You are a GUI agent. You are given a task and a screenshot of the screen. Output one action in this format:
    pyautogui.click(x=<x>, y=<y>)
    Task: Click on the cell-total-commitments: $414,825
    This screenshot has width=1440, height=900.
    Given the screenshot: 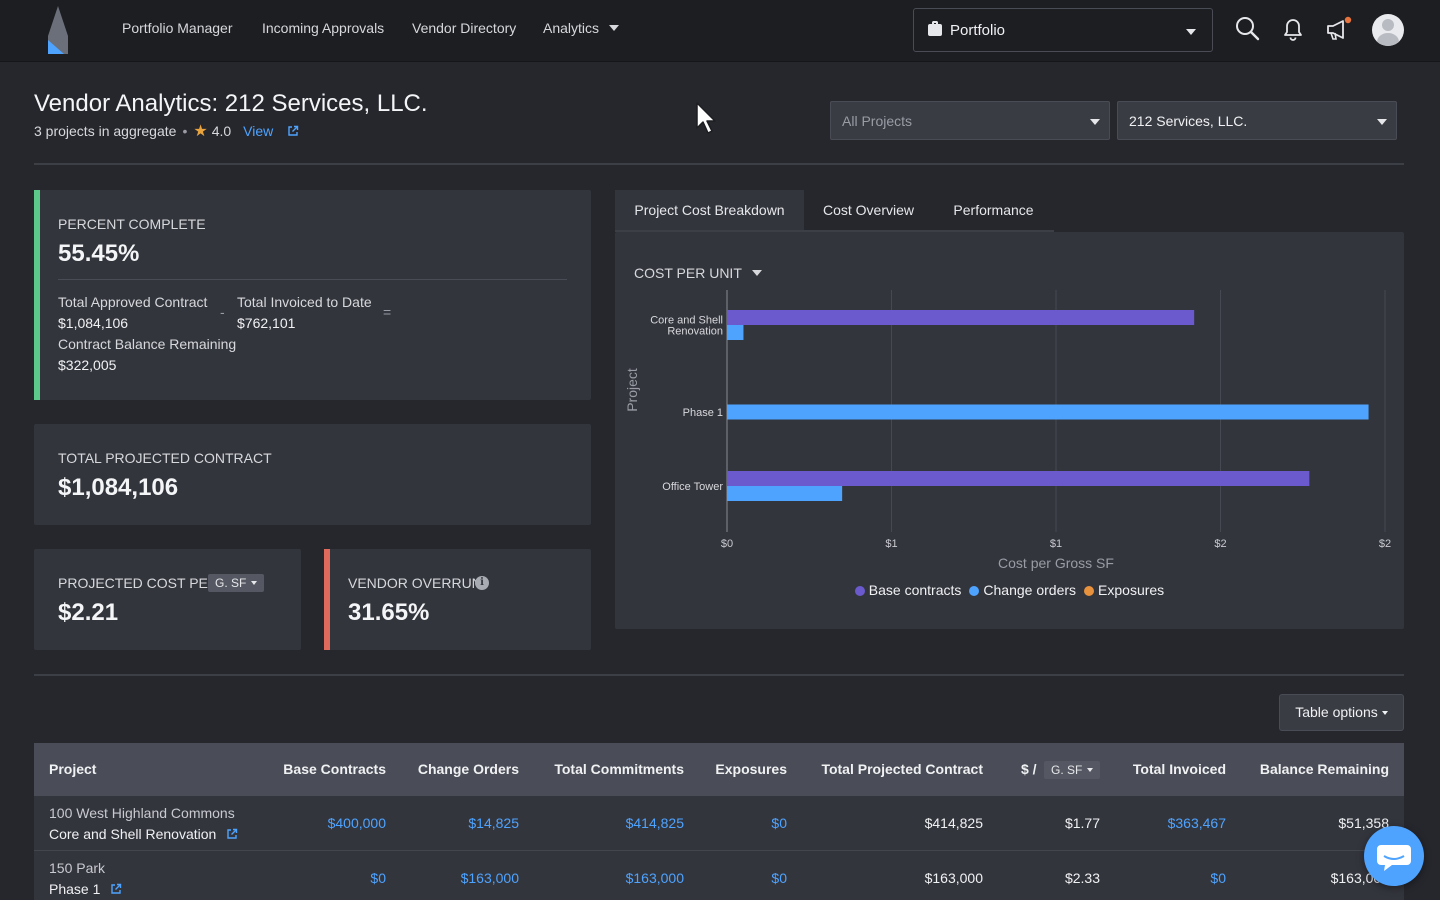 What is the action you would take?
    pyautogui.click(x=654, y=823)
    